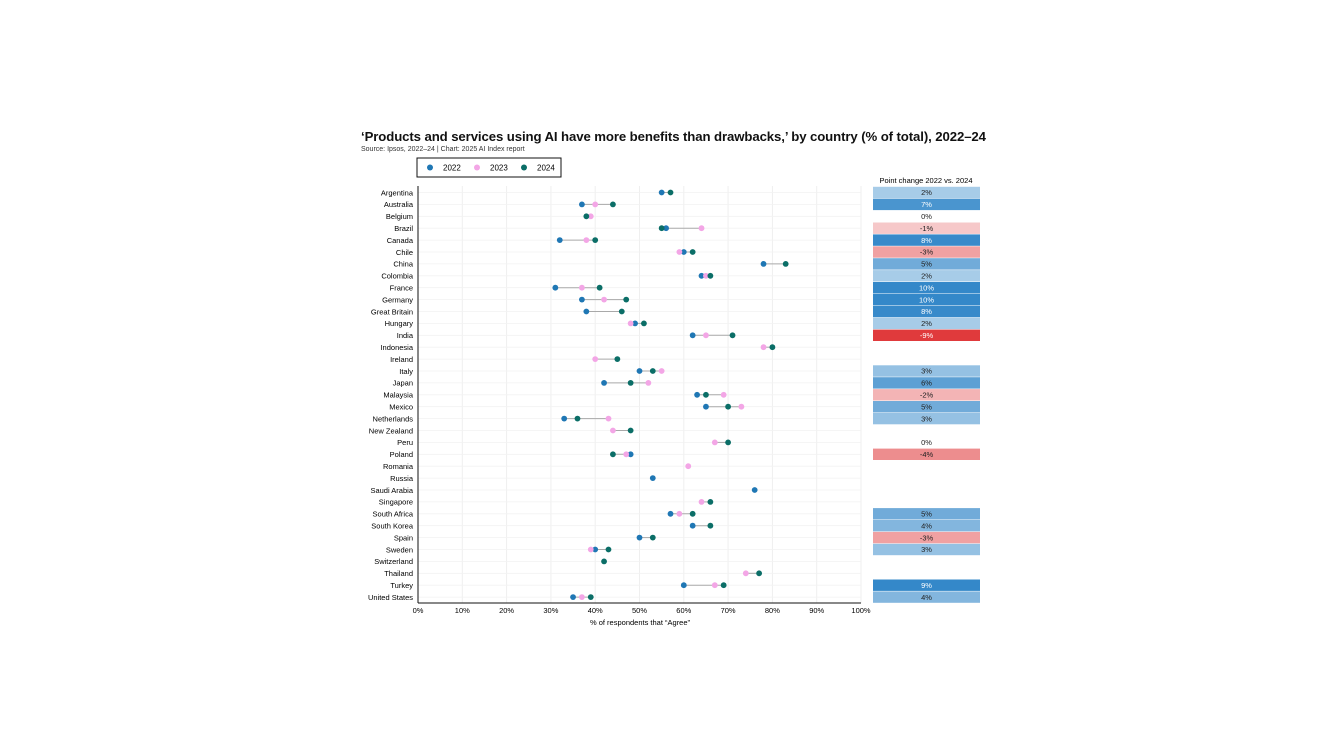 The width and height of the screenshot is (1335, 750). I want to click on country-label: New Zealand, so click(391, 430).